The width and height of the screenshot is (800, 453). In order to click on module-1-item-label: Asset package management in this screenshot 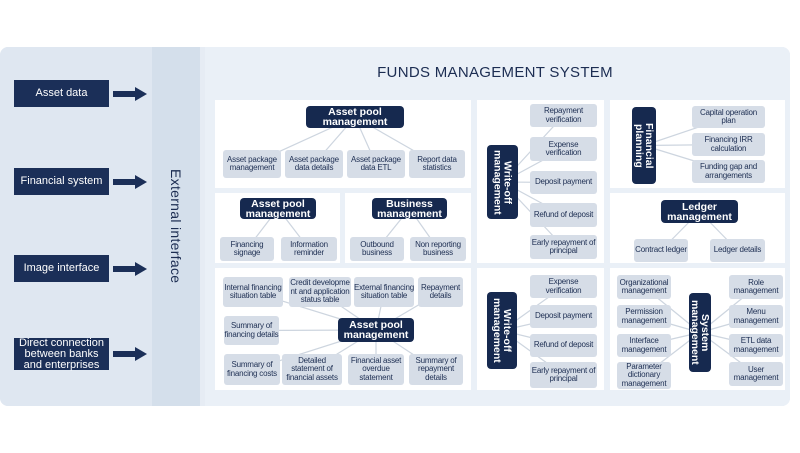, I will do `click(252, 163)`.